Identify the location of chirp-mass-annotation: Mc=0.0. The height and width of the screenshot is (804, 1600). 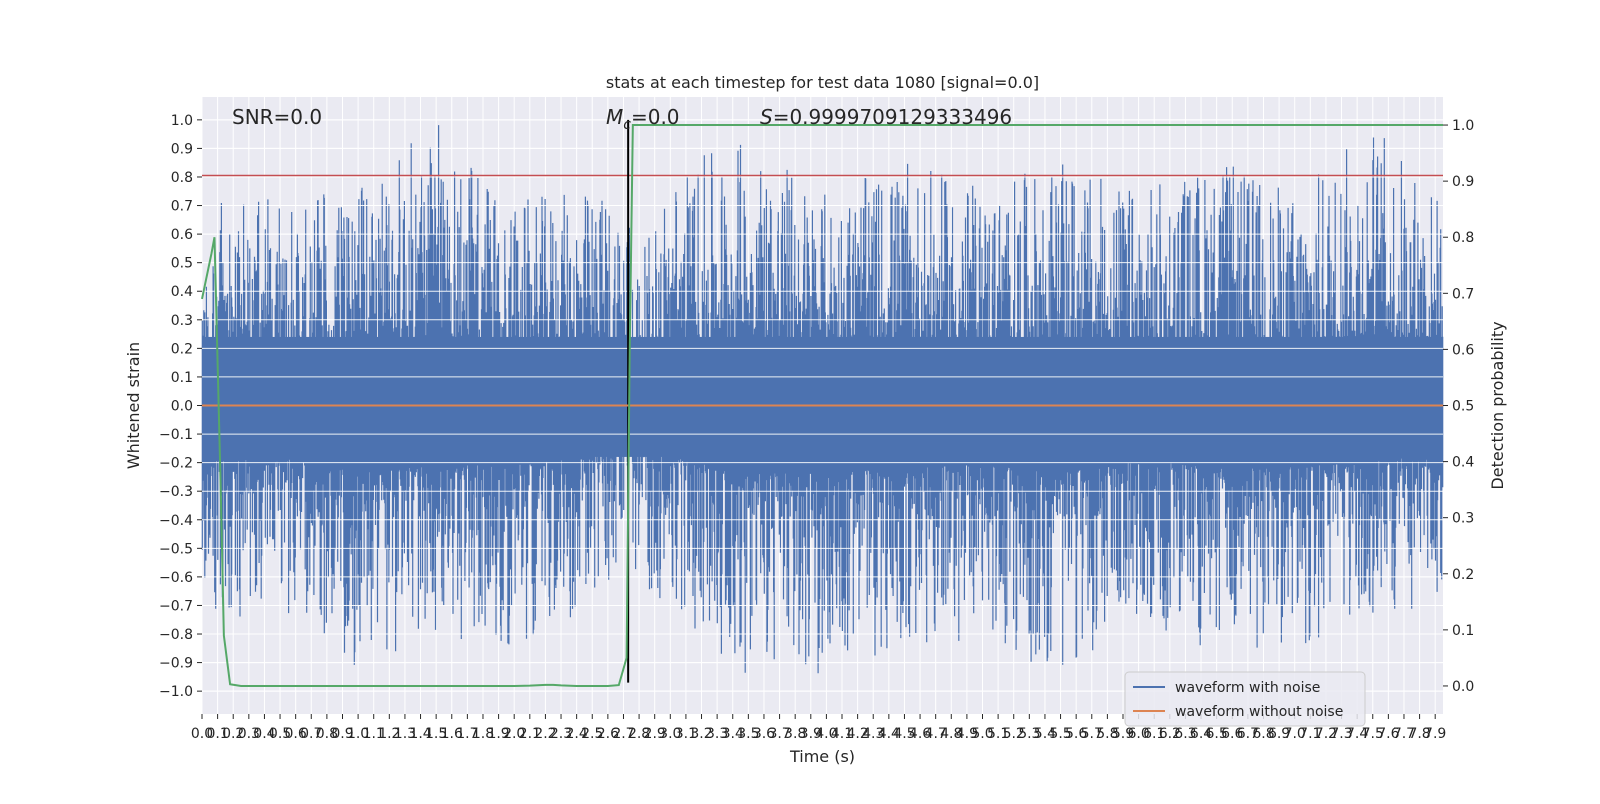
(643, 119).